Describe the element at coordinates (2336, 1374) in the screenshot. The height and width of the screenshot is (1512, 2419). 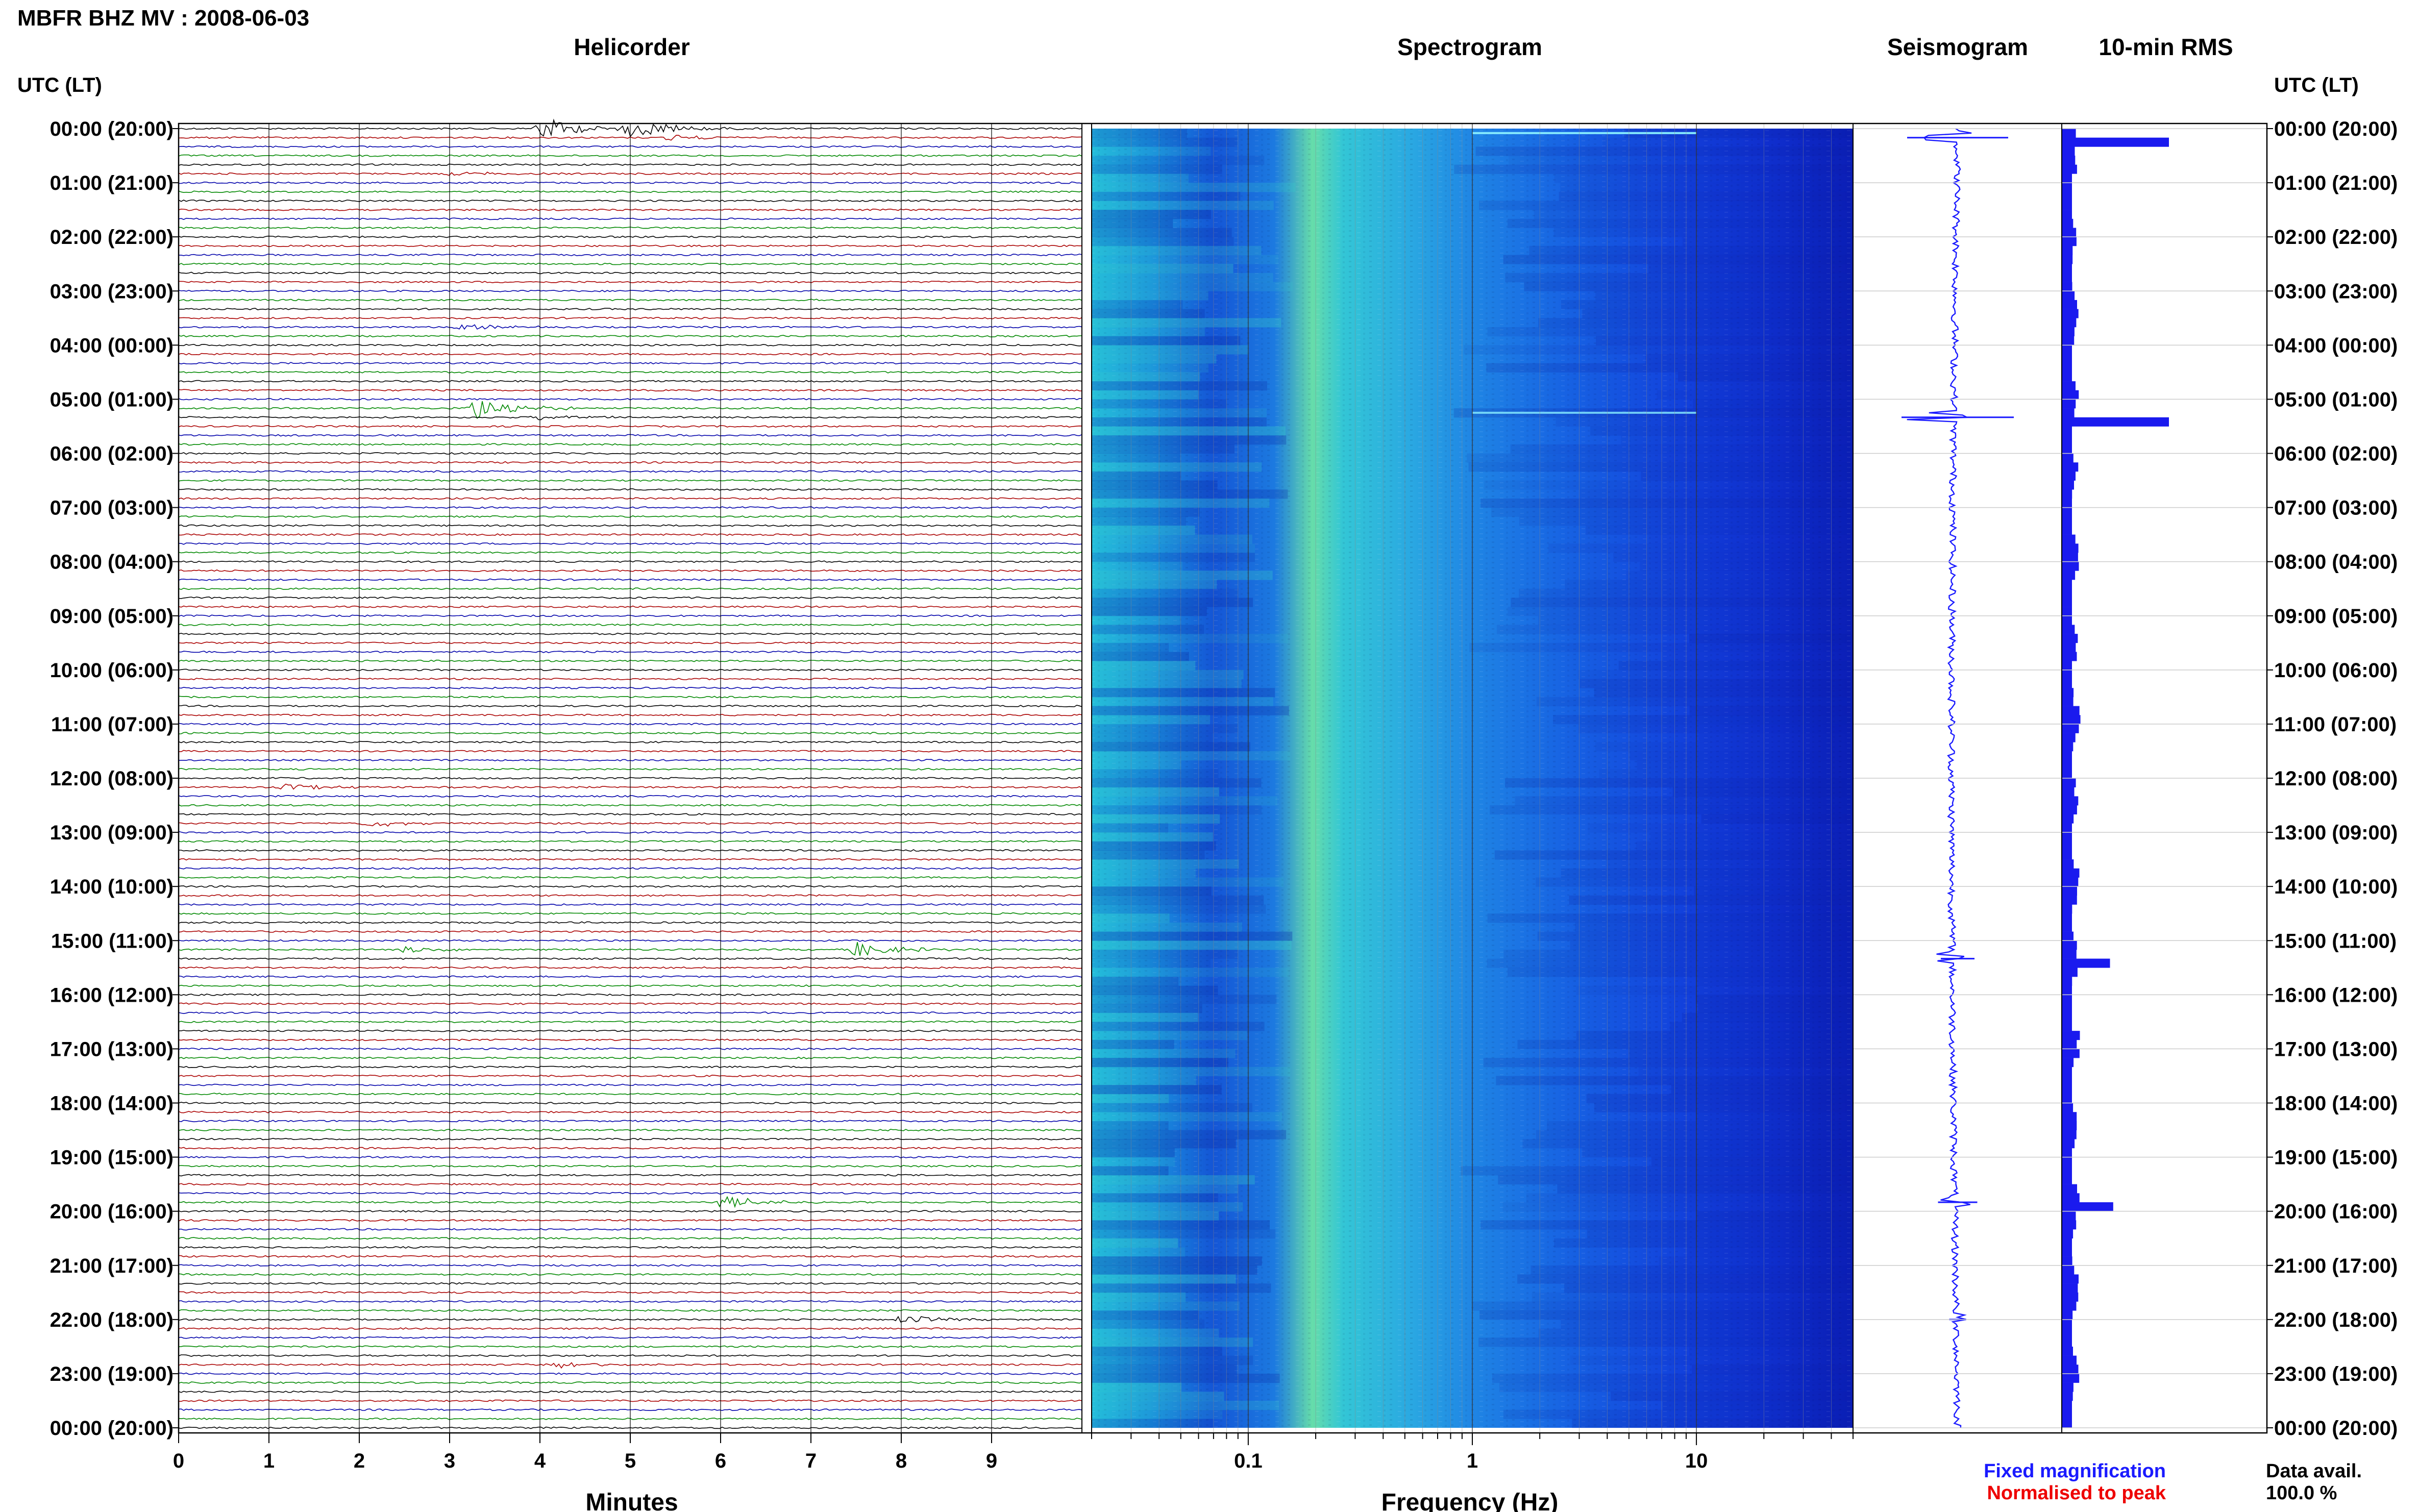
I see `time-label-right: 23:00 (19:00)` at that location.